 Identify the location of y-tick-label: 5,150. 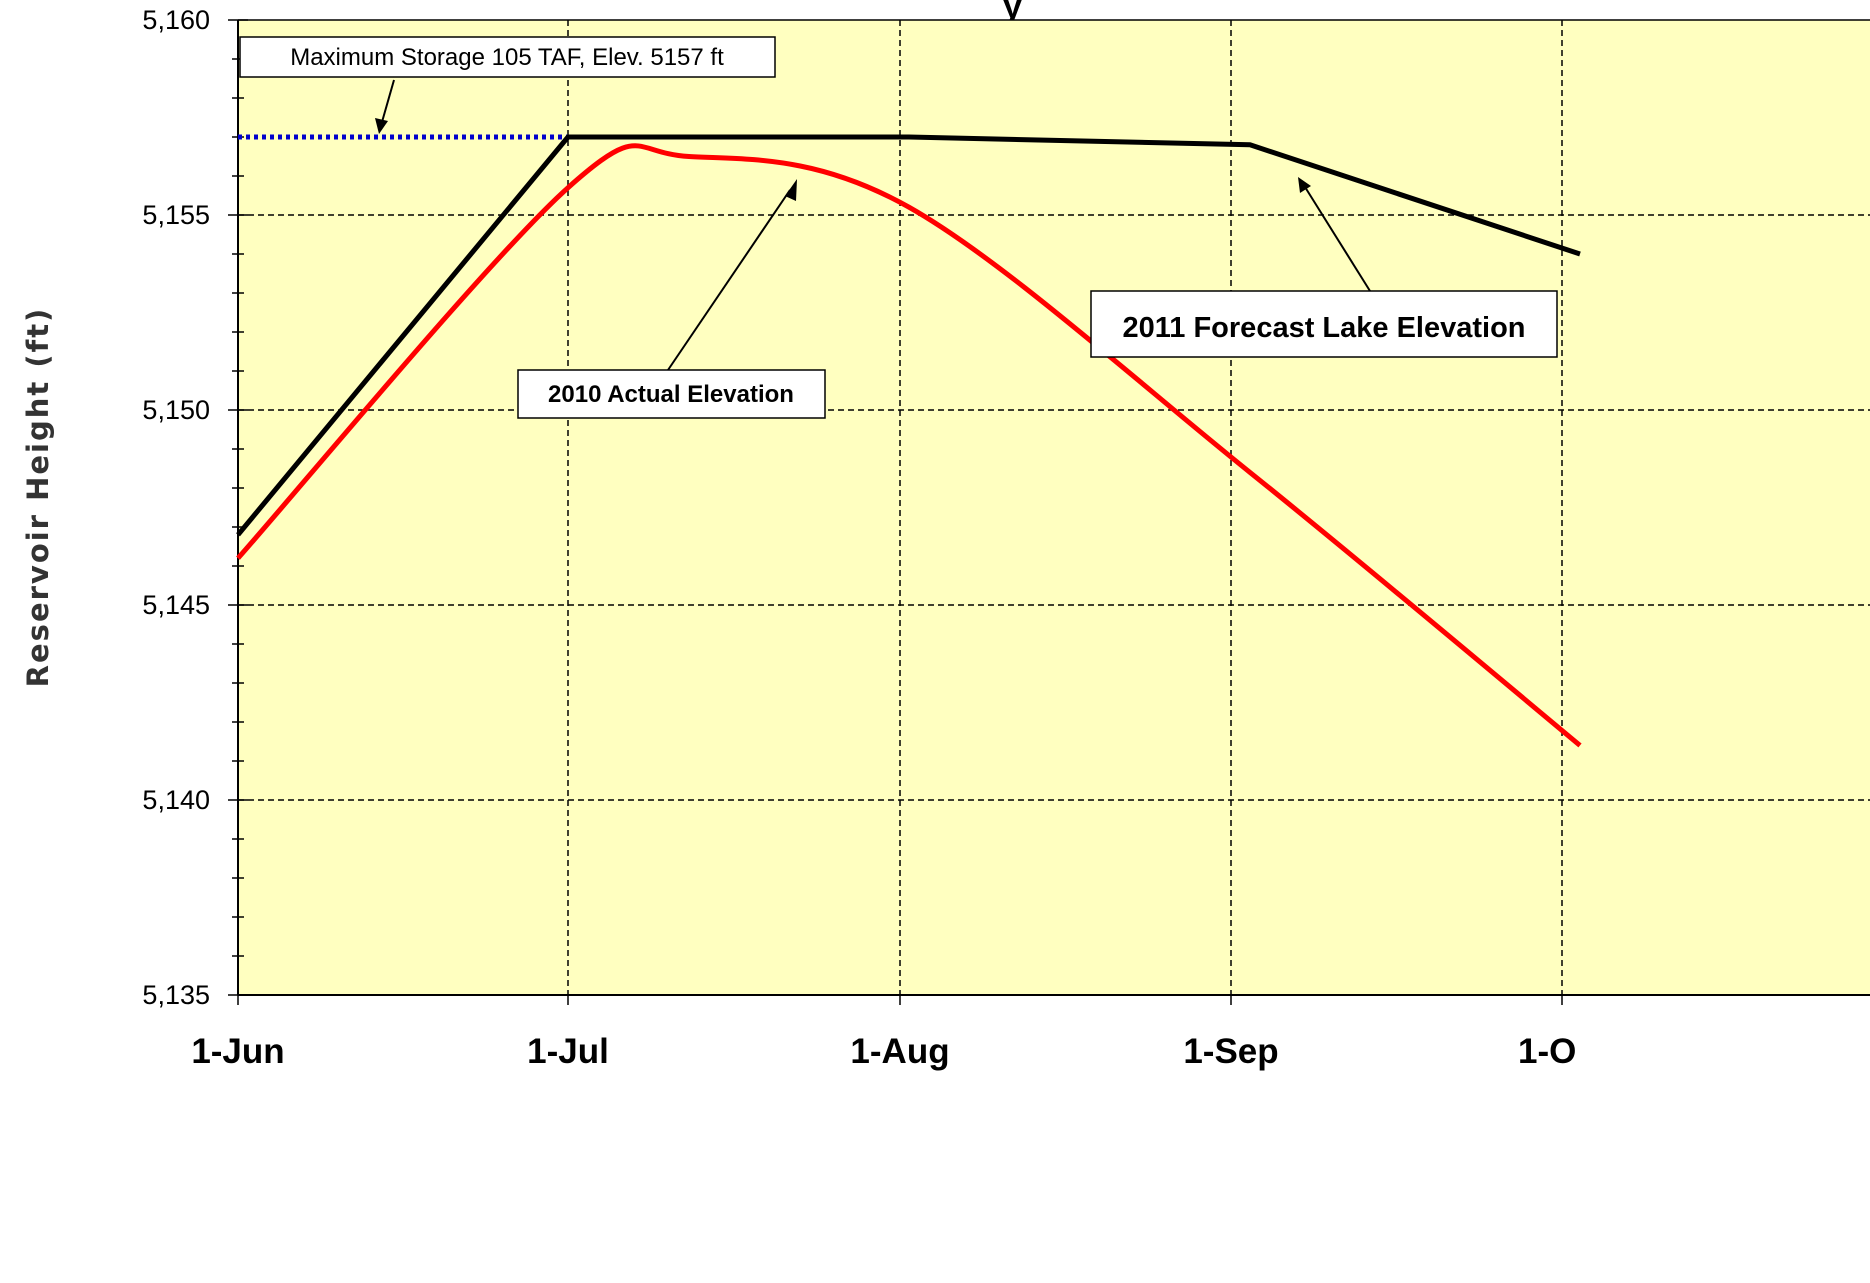
(176, 410).